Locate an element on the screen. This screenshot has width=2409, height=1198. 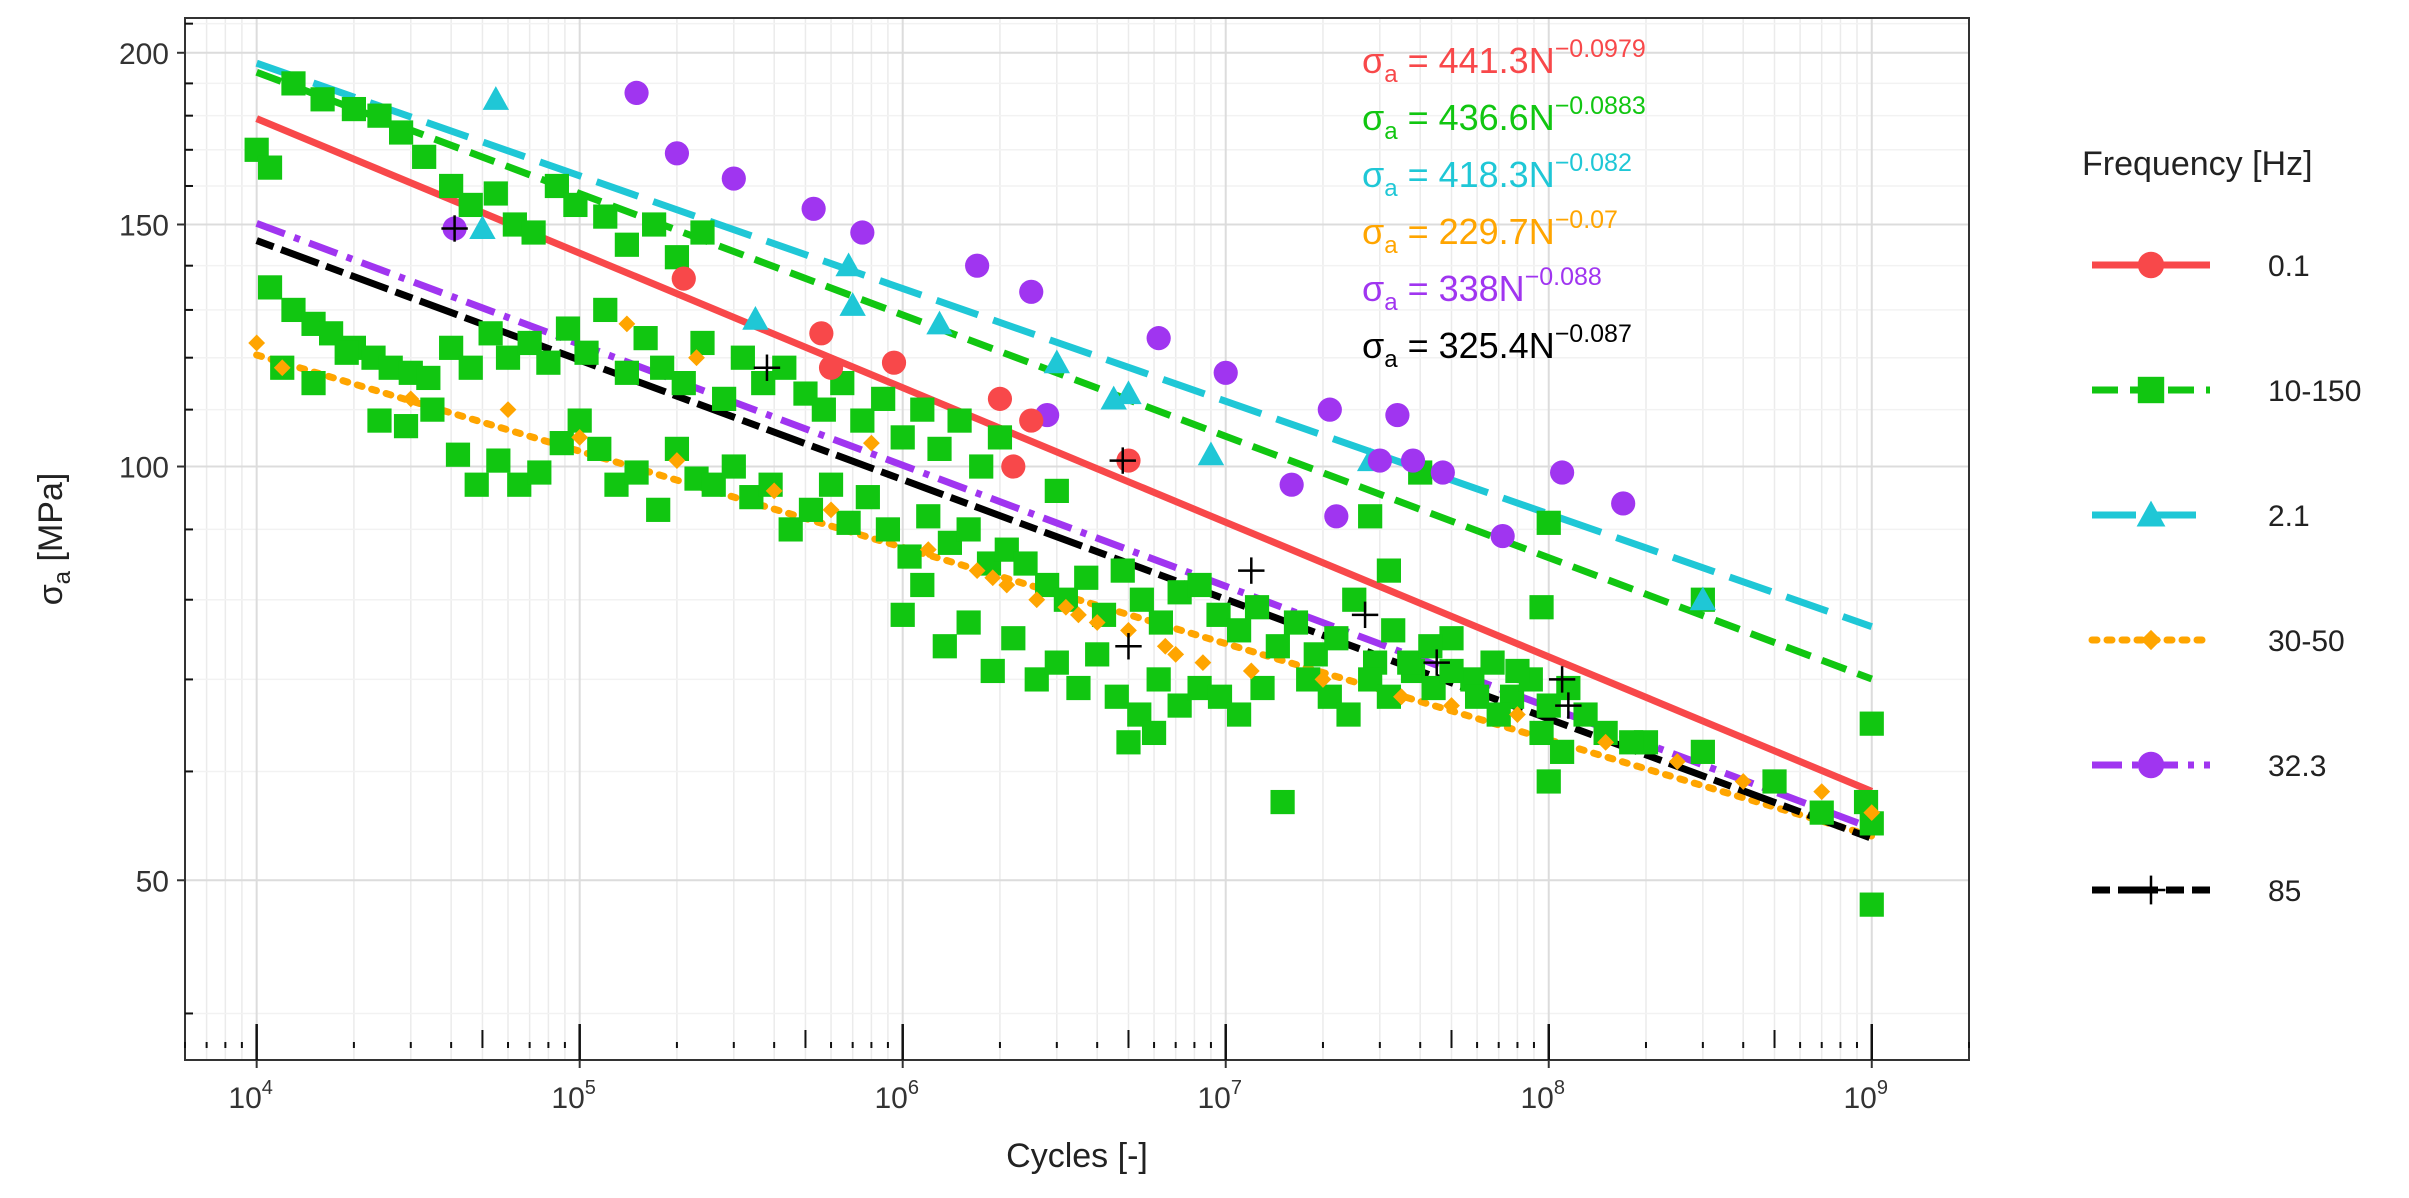
equation-30-50: σa = 229.7N−0.07 is located at coordinates (1490, 232).